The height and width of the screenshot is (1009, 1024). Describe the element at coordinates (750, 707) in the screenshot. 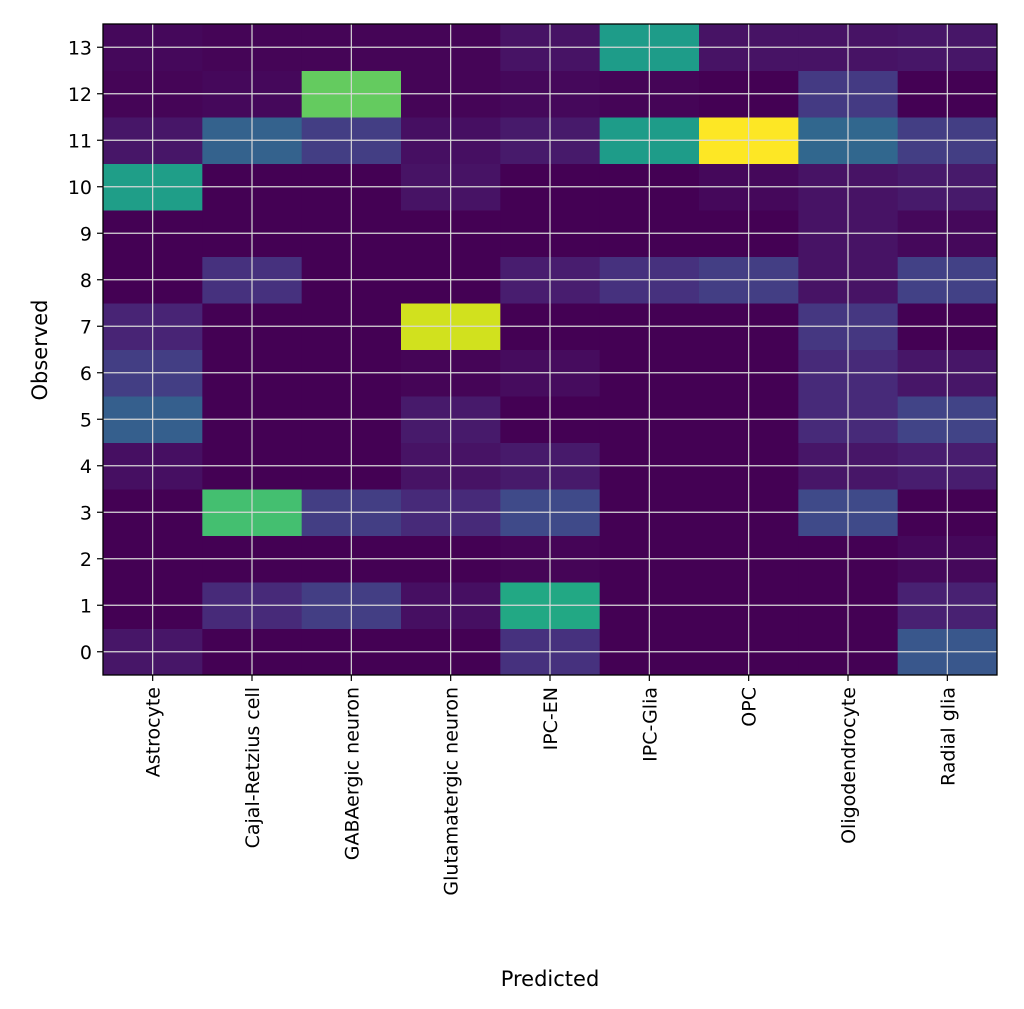

I see `x-tick-label: OPC` at that location.